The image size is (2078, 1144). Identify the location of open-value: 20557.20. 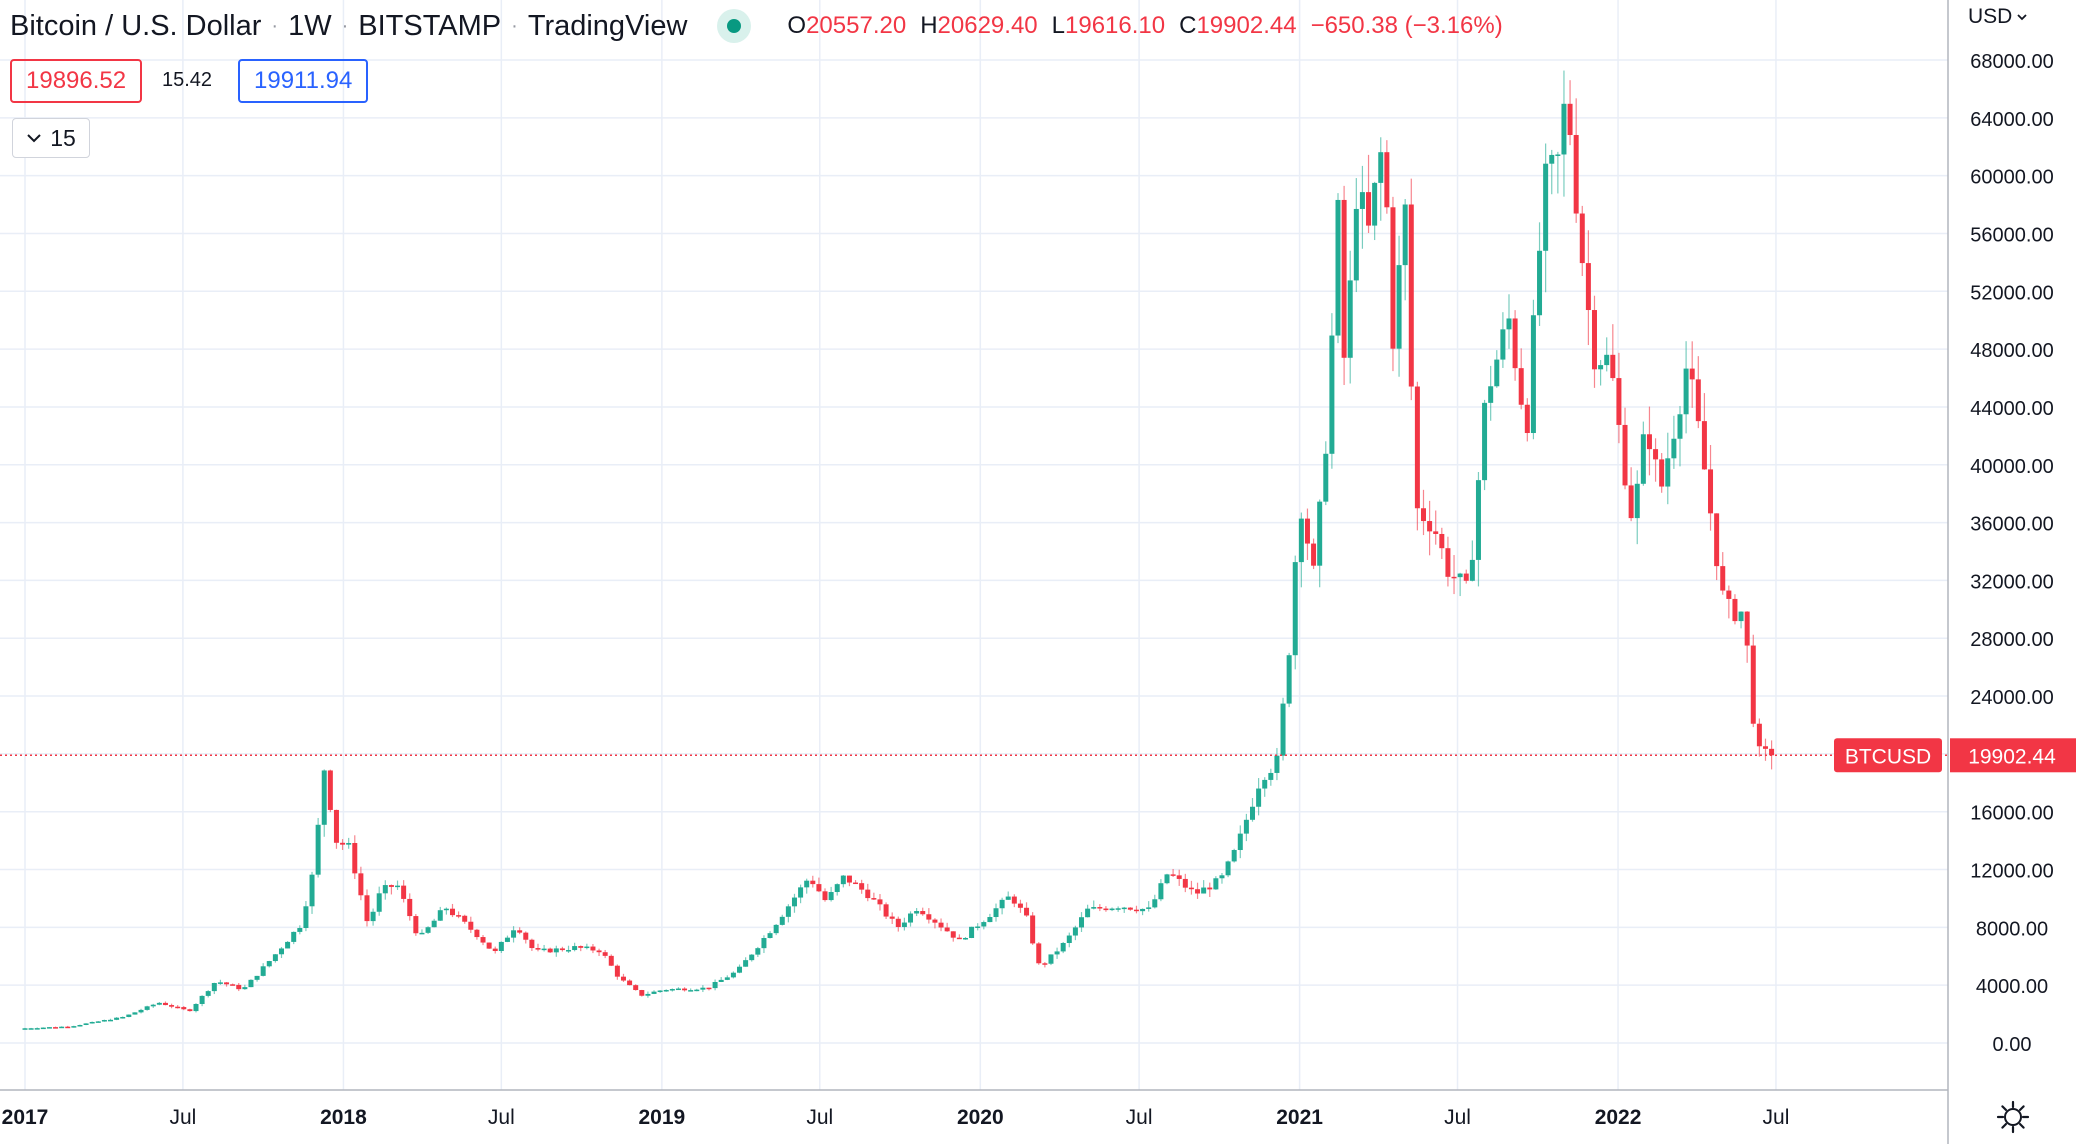
(856, 25).